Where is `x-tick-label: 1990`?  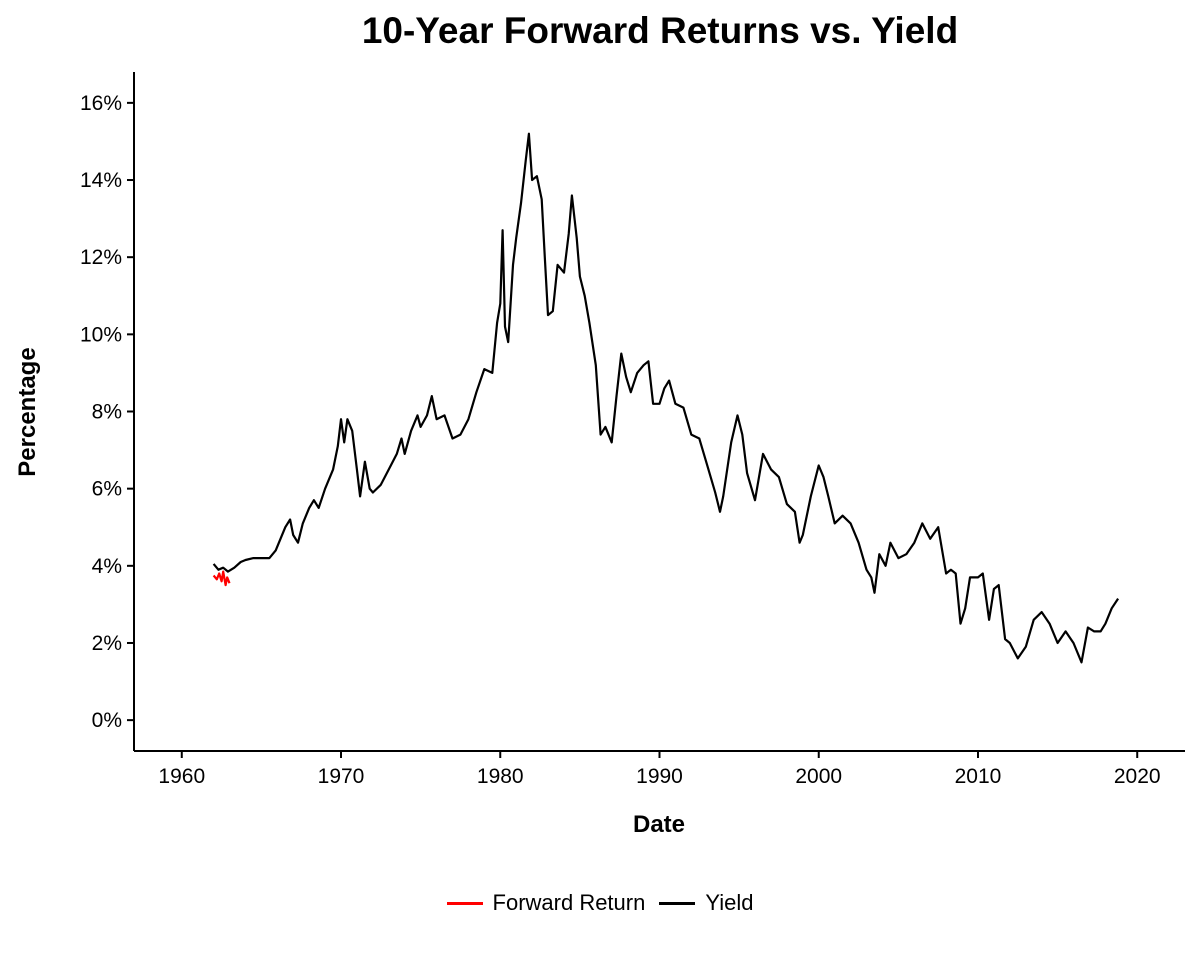 x-tick-label: 1990 is located at coordinates (659, 776).